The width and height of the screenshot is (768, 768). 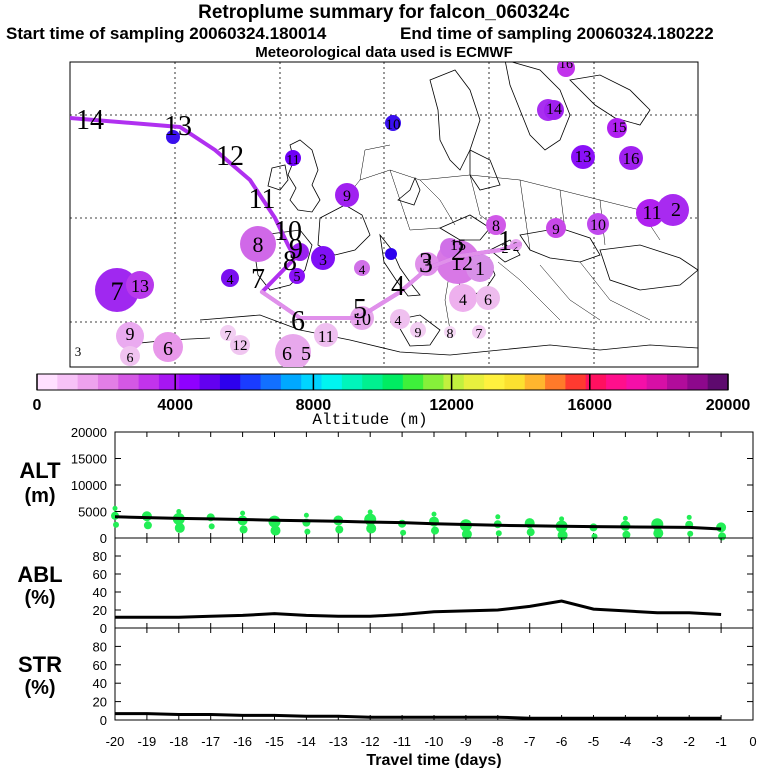 What do you see at coordinates (562, 741) in the screenshot?
I see `x-tick-label: -6` at bounding box center [562, 741].